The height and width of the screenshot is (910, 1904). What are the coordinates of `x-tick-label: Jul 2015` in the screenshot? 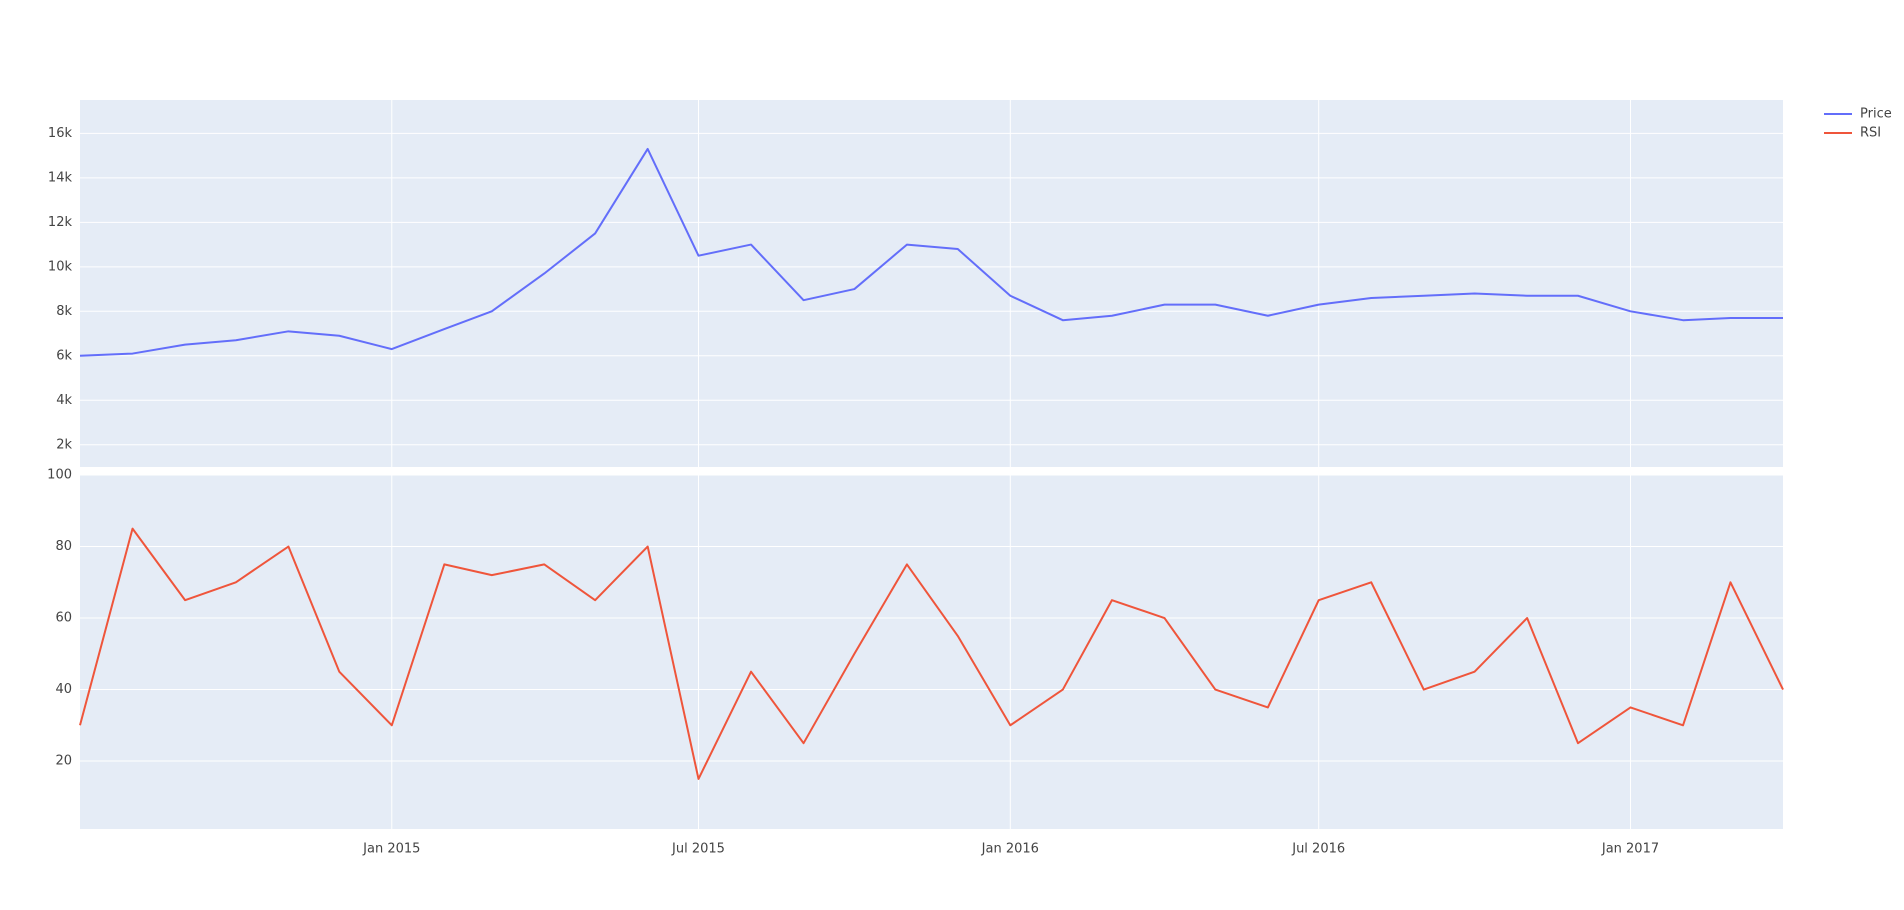 It's located at (698, 849).